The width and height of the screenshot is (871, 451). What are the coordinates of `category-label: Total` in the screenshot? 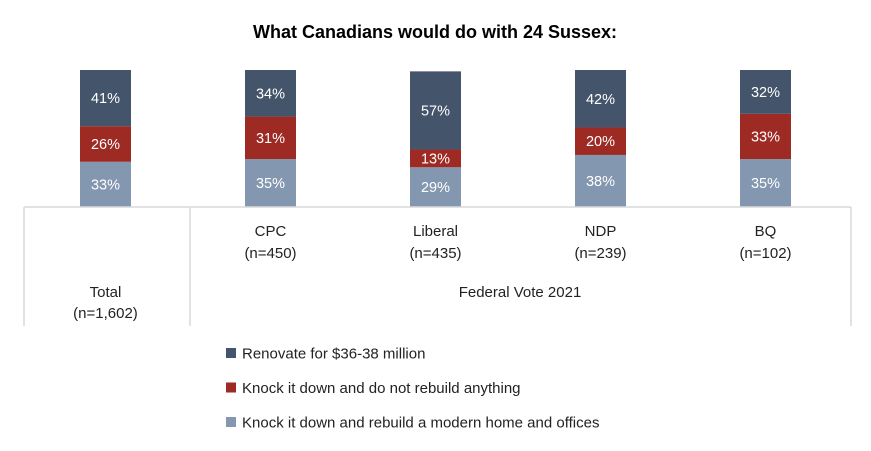 It's located at (106, 292).